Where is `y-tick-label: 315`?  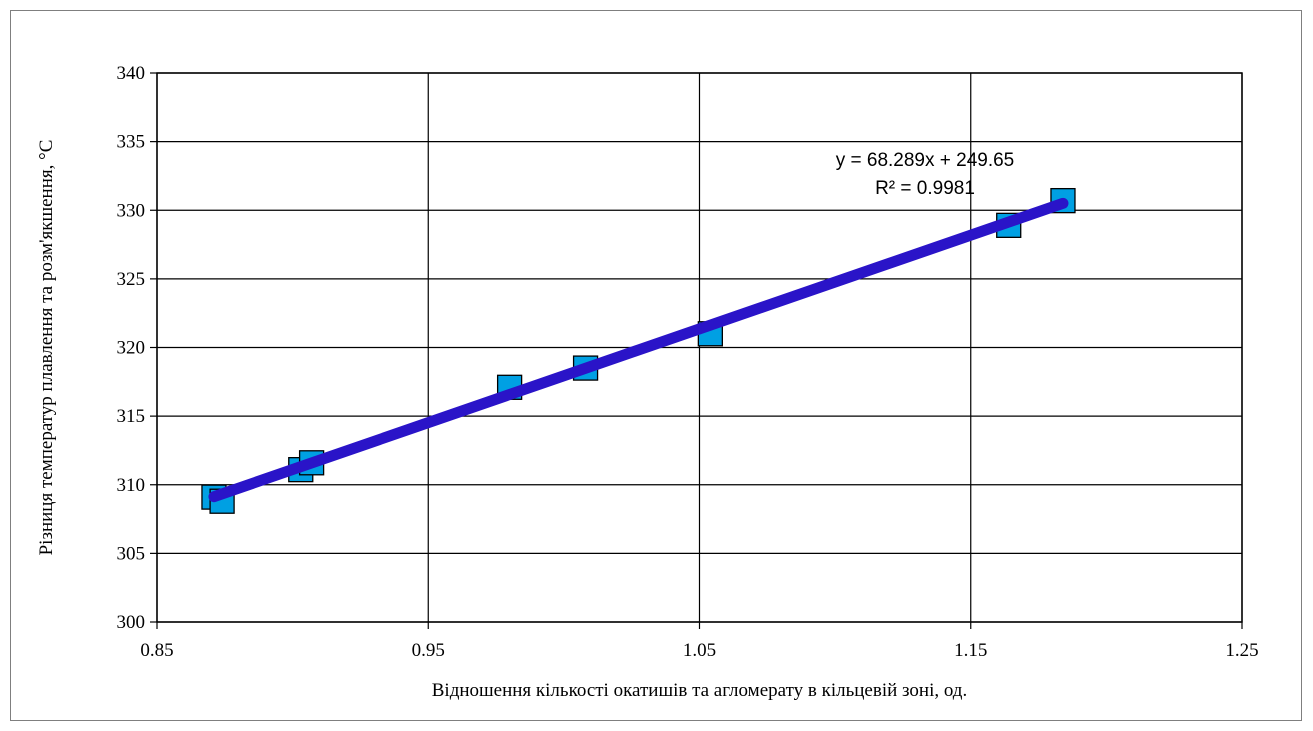 y-tick-label: 315 is located at coordinates (131, 416).